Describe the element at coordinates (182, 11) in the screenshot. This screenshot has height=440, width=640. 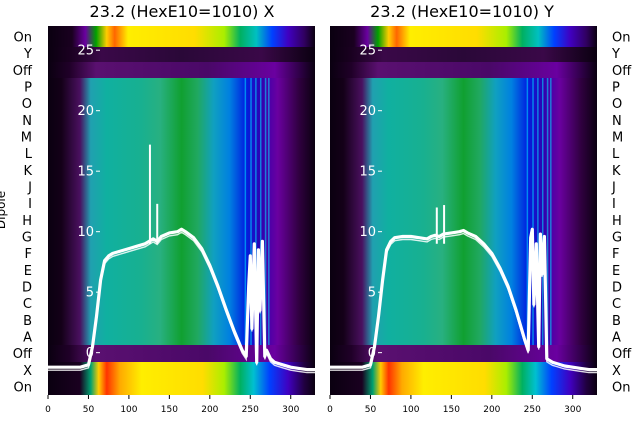
I see `chart-title: 23.2 (HexE10=1010) X` at that location.